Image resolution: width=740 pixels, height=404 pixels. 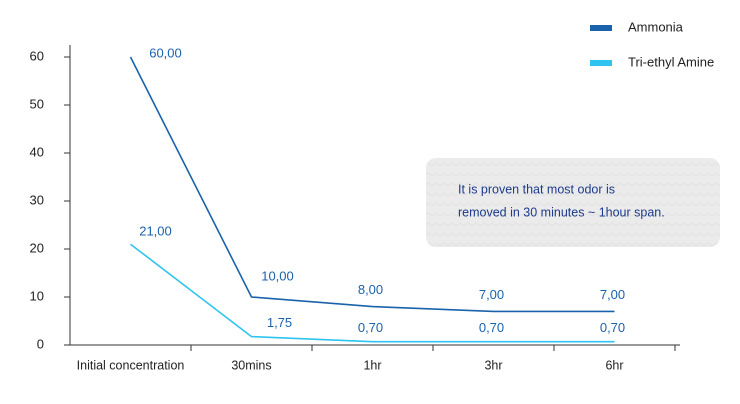 I want to click on annotation-line: It is proven that most odor is, so click(x=536, y=189).